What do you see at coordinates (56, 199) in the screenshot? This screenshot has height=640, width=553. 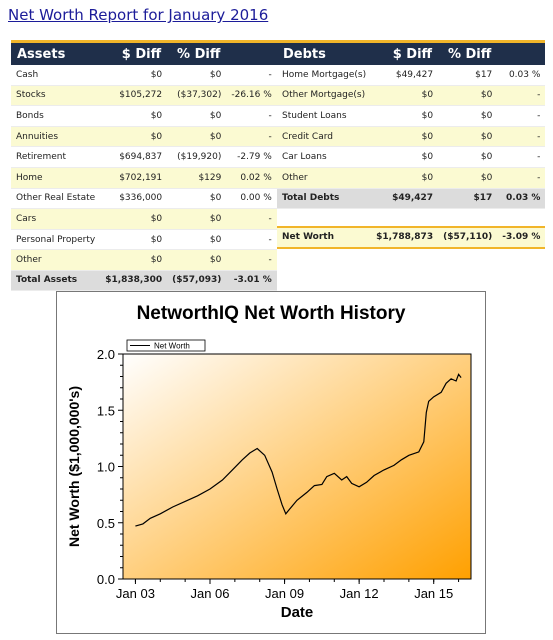 I see `row-label: Other Real Estate` at bounding box center [56, 199].